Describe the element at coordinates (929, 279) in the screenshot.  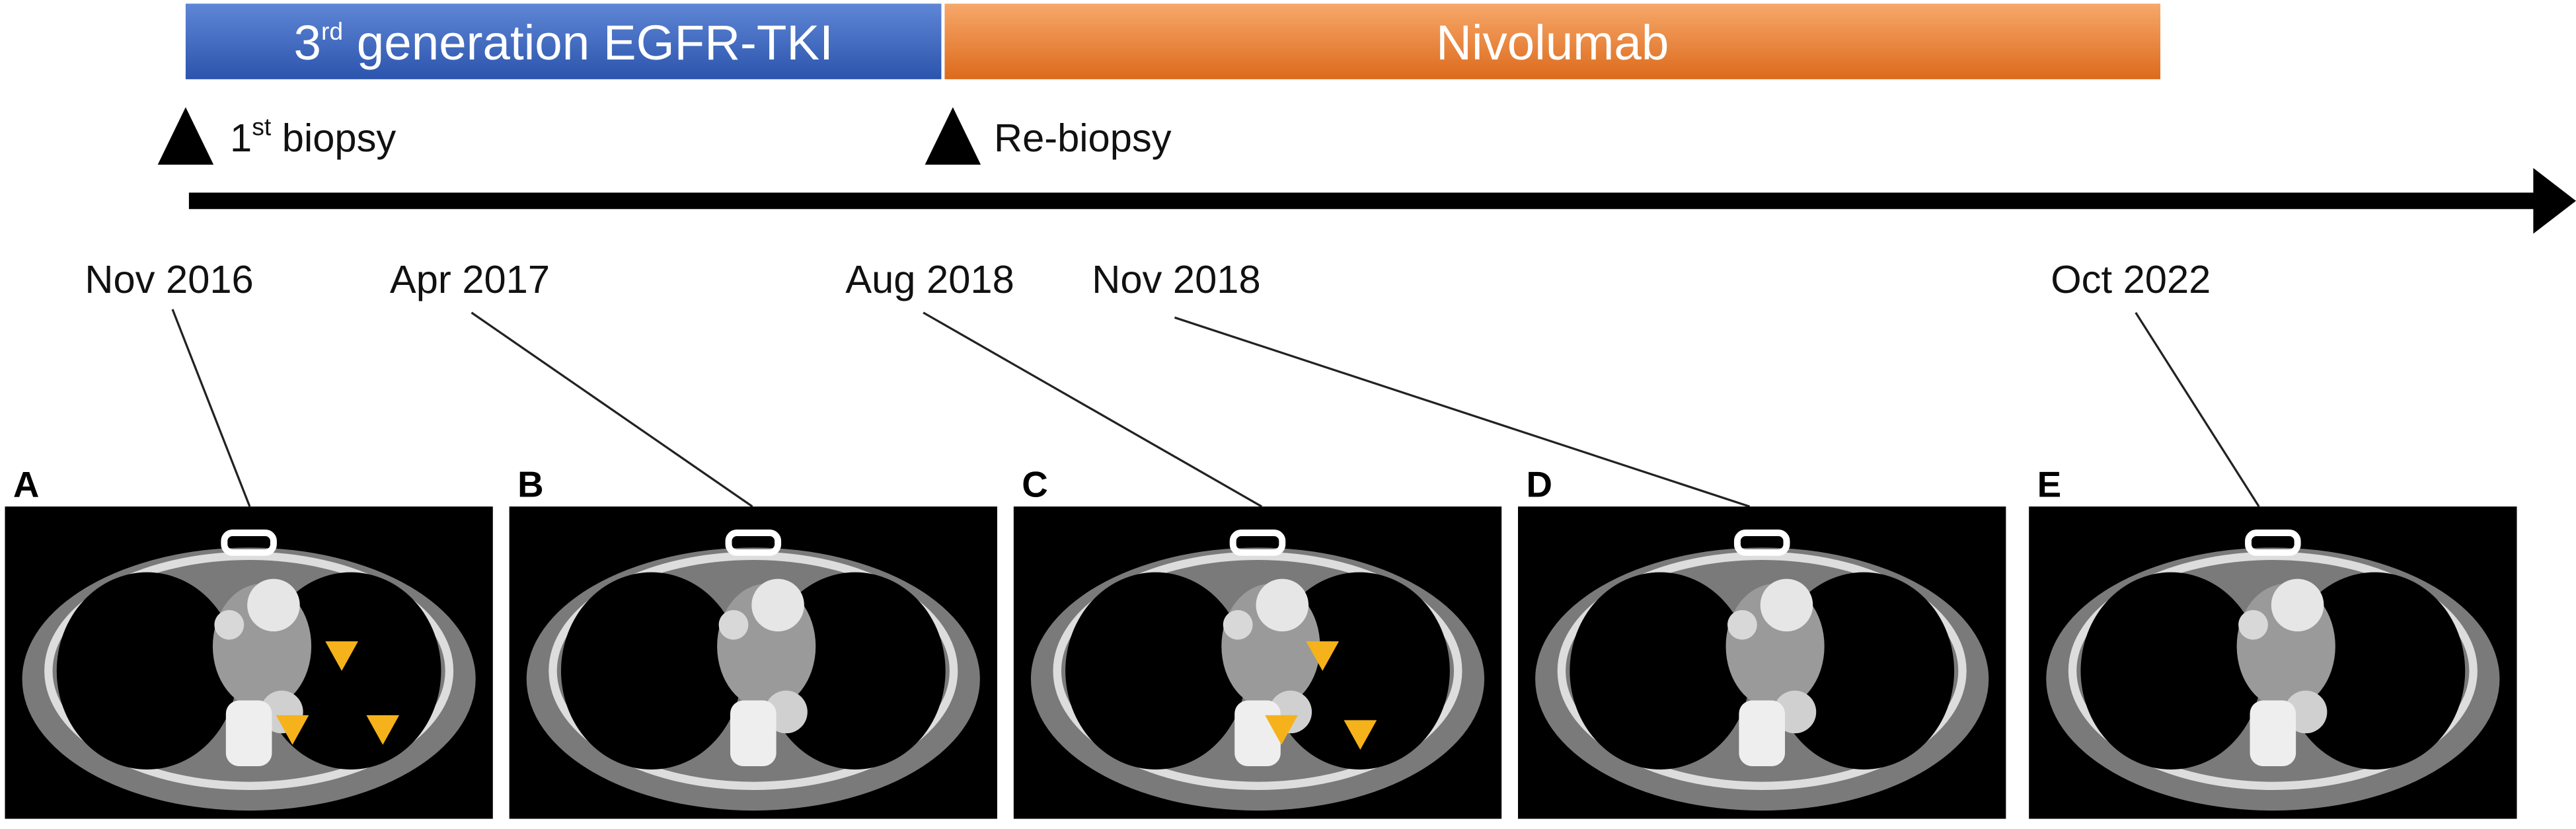
I see `date-label: Aug 2018` at that location.